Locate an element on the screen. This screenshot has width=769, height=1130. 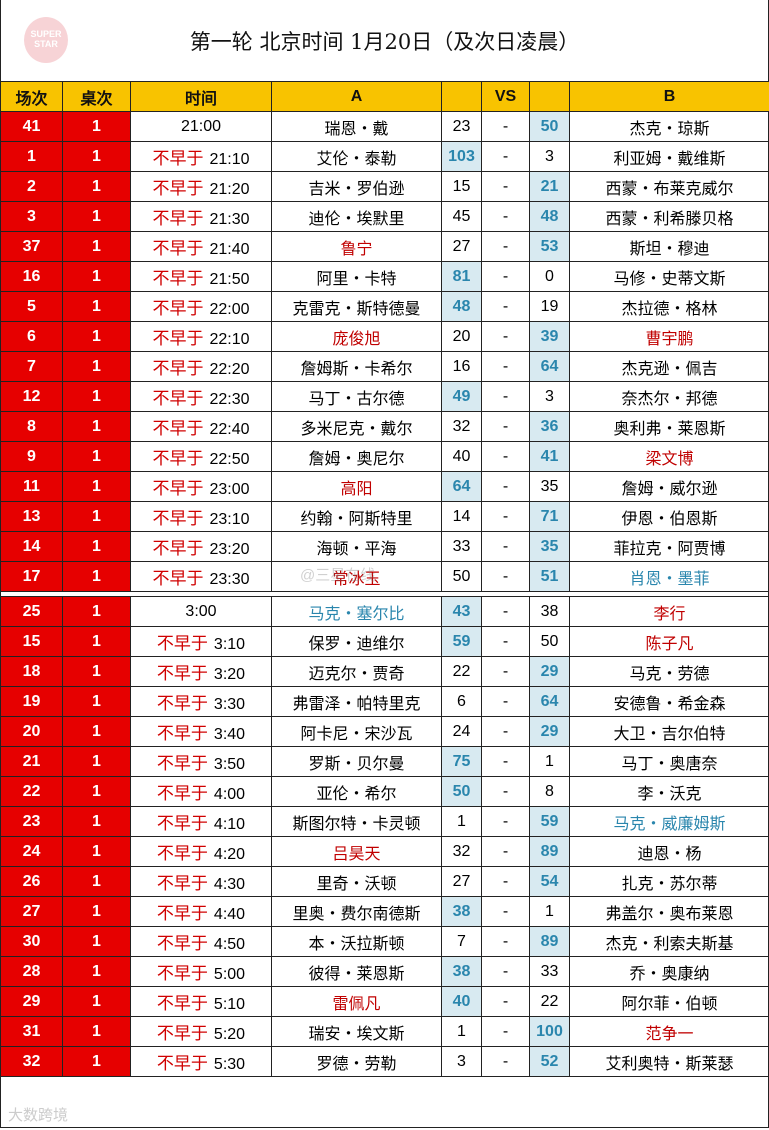
match-time: 不早于 5:30 is located at coordinates (201, 1061).